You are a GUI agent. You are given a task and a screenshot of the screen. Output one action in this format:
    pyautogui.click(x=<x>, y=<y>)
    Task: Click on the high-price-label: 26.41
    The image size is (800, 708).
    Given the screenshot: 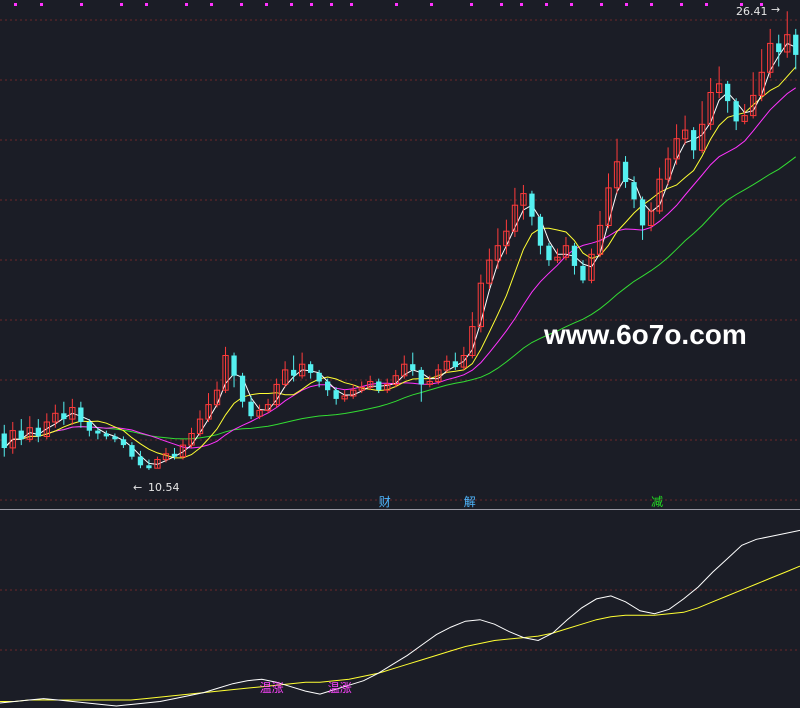 What is the action you would take?
    pyautogui.click(x=752, y=11)
    